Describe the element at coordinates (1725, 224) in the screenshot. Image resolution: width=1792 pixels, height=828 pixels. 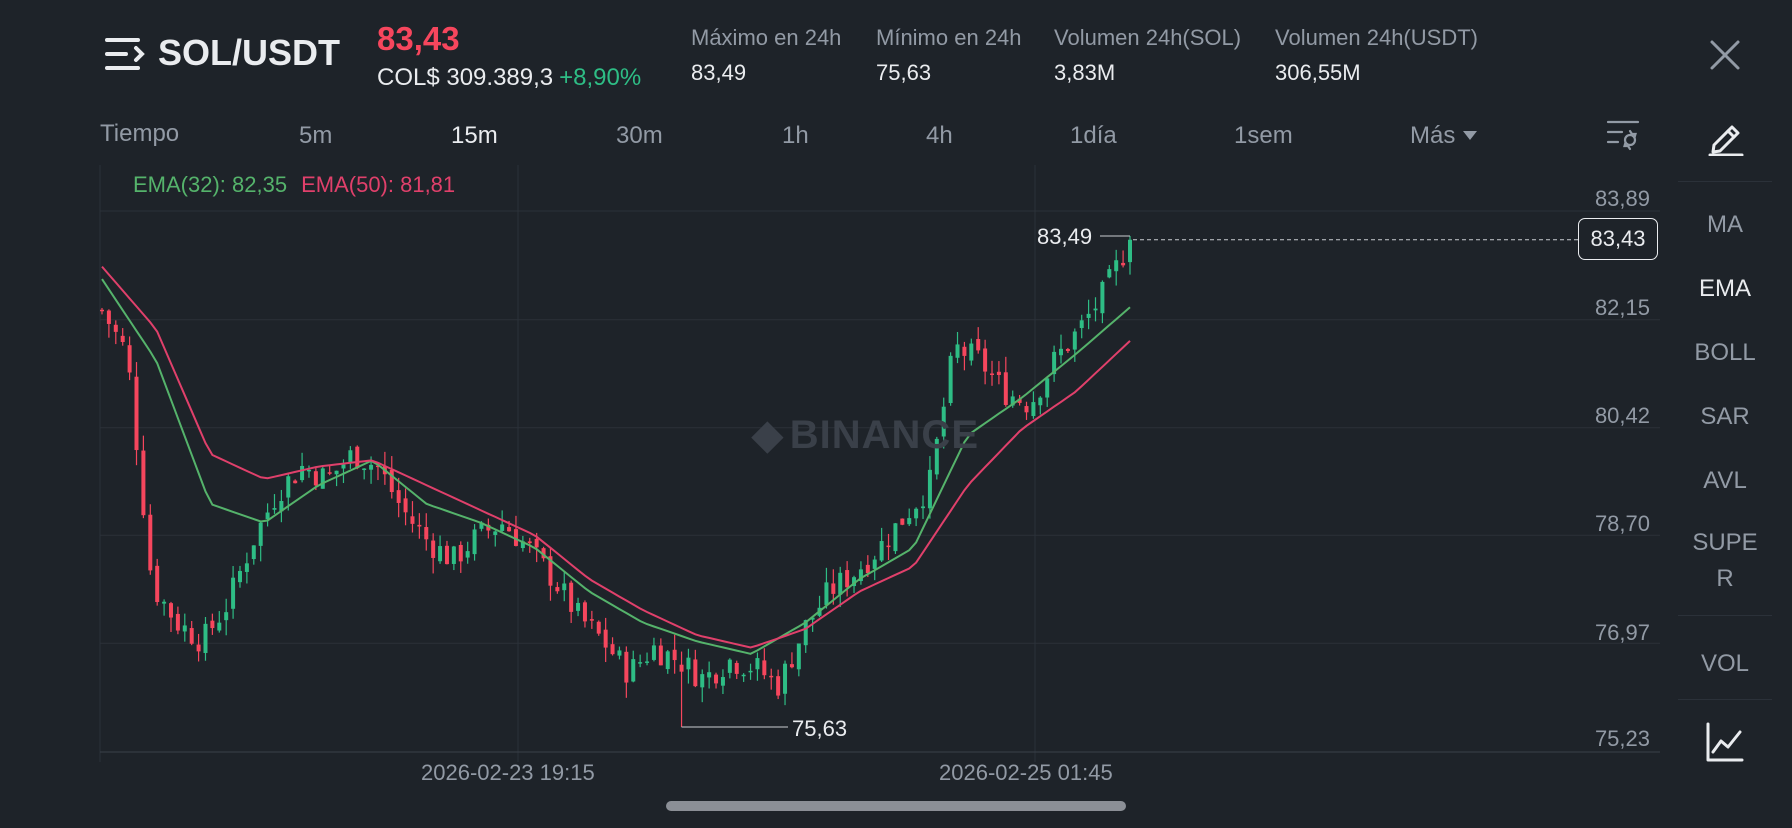
I see `indicator-ma: MA` at that location.